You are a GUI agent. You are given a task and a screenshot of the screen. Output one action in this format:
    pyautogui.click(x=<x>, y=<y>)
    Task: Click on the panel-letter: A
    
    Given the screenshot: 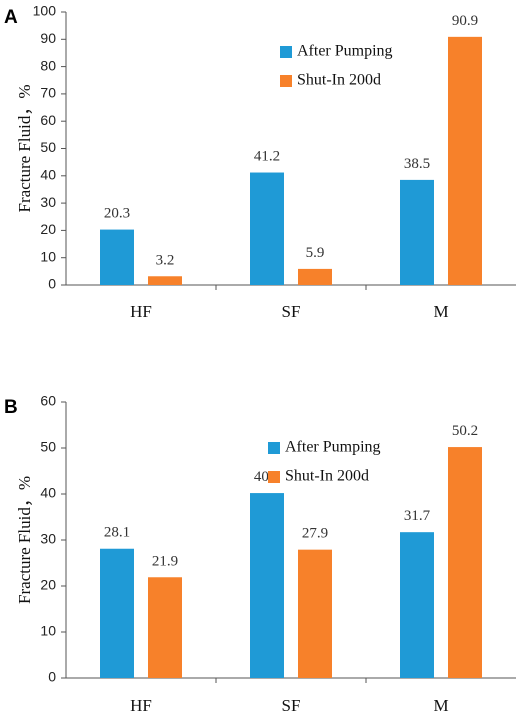 What is the action you would take?
    pyautogui.click(x=11, y=17)
    